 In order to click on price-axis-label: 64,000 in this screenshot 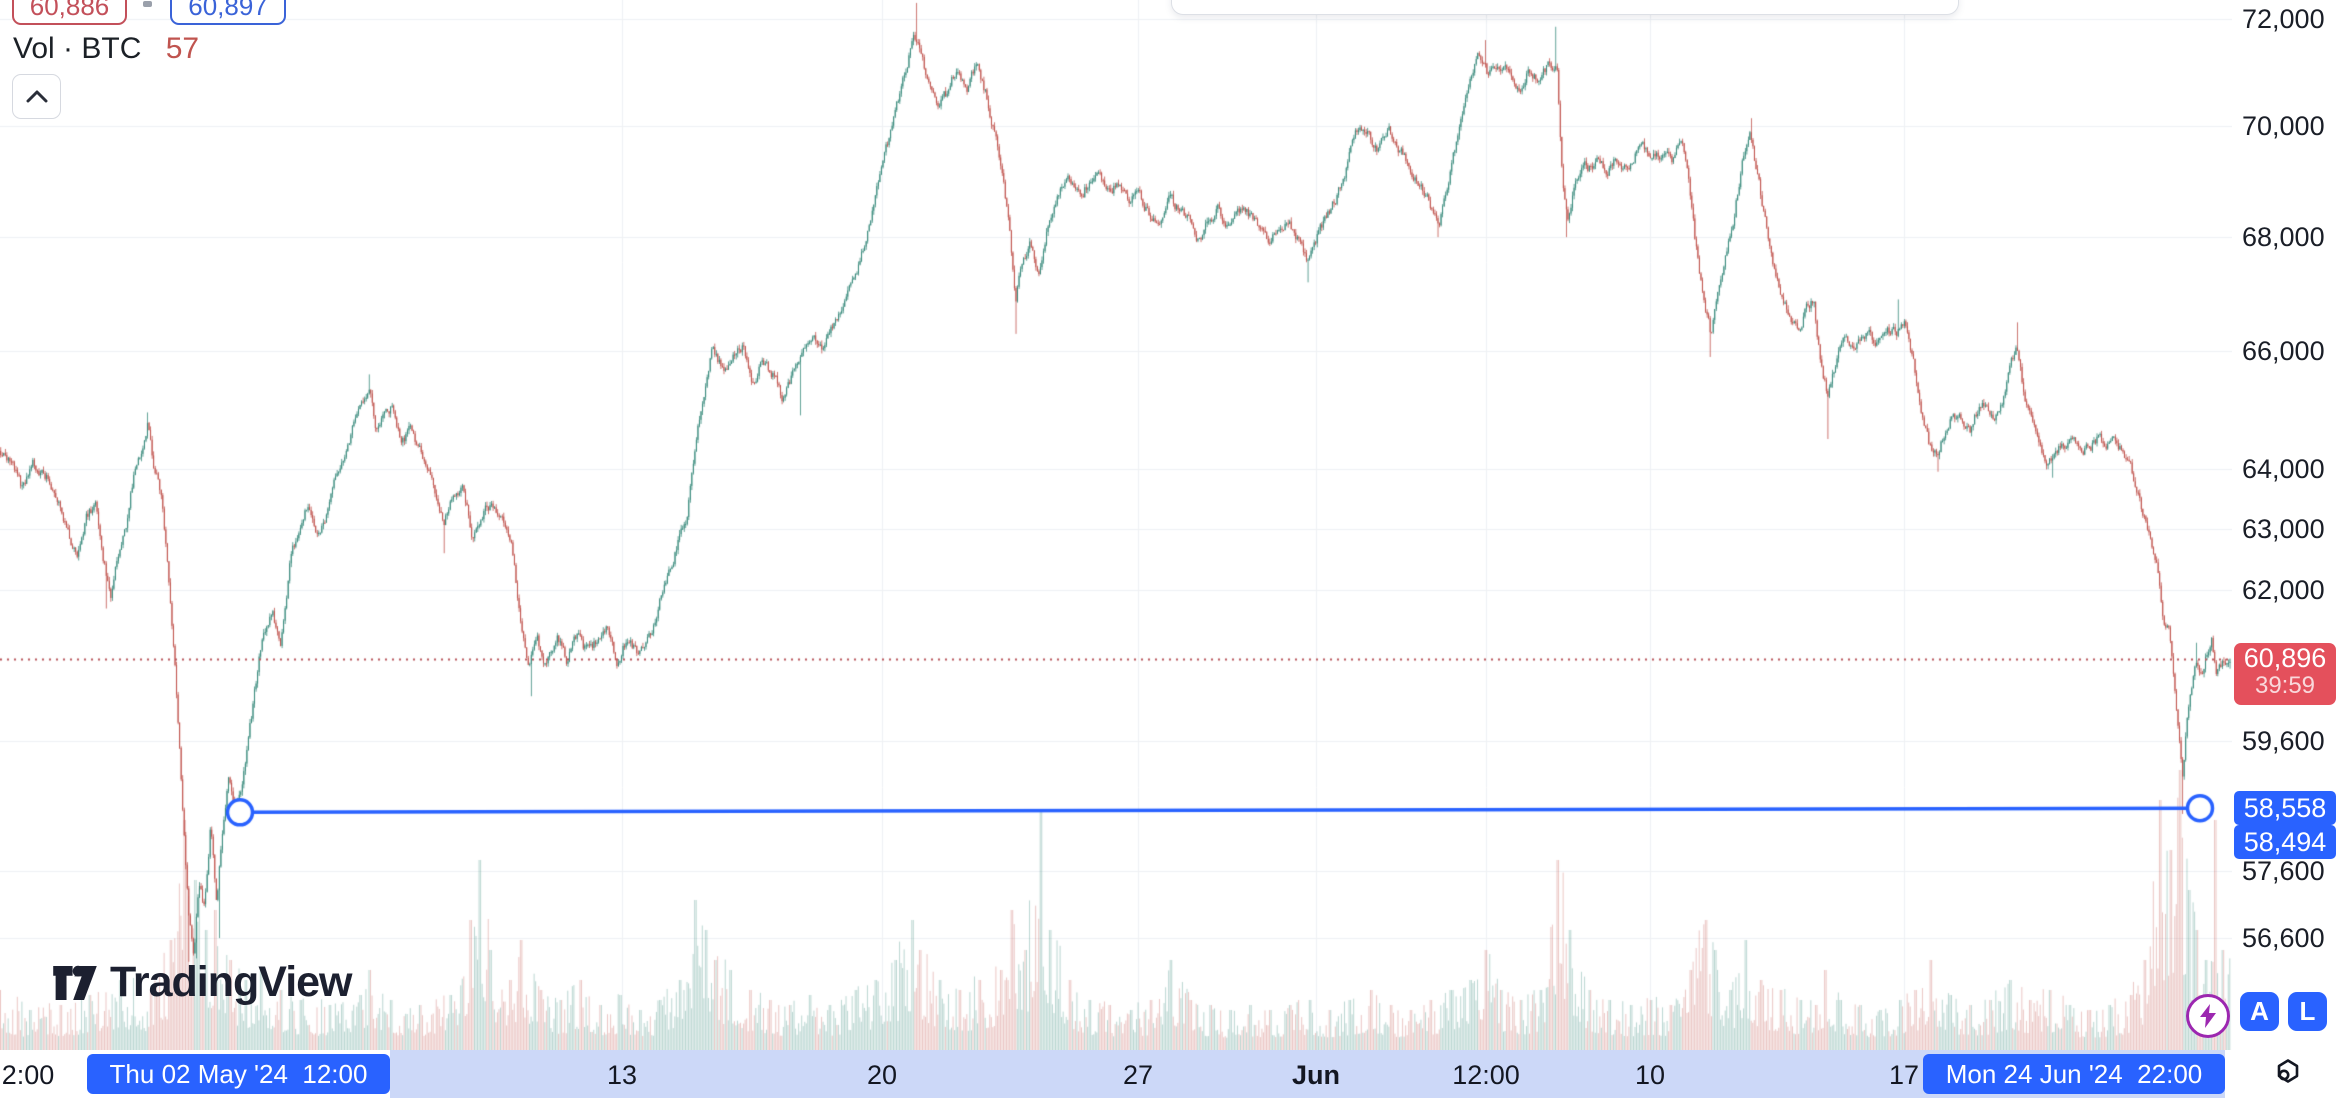, I will do `click(2283, 468)`.